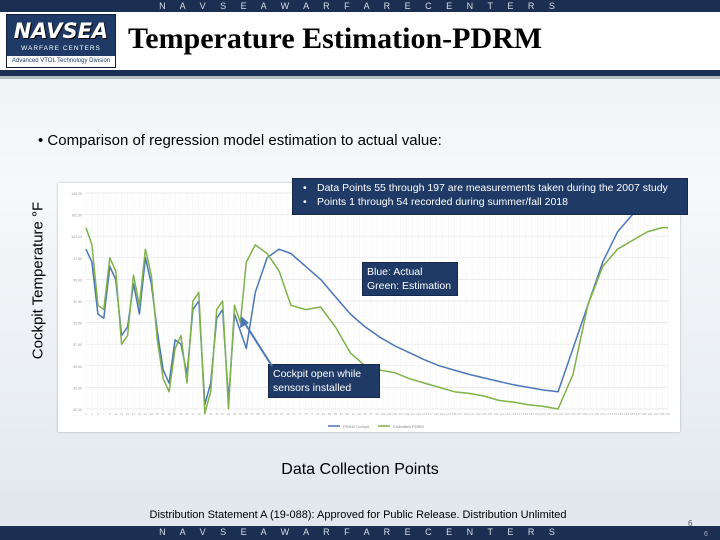  I want to click on x-tick-label: 103, so click(388, 414).